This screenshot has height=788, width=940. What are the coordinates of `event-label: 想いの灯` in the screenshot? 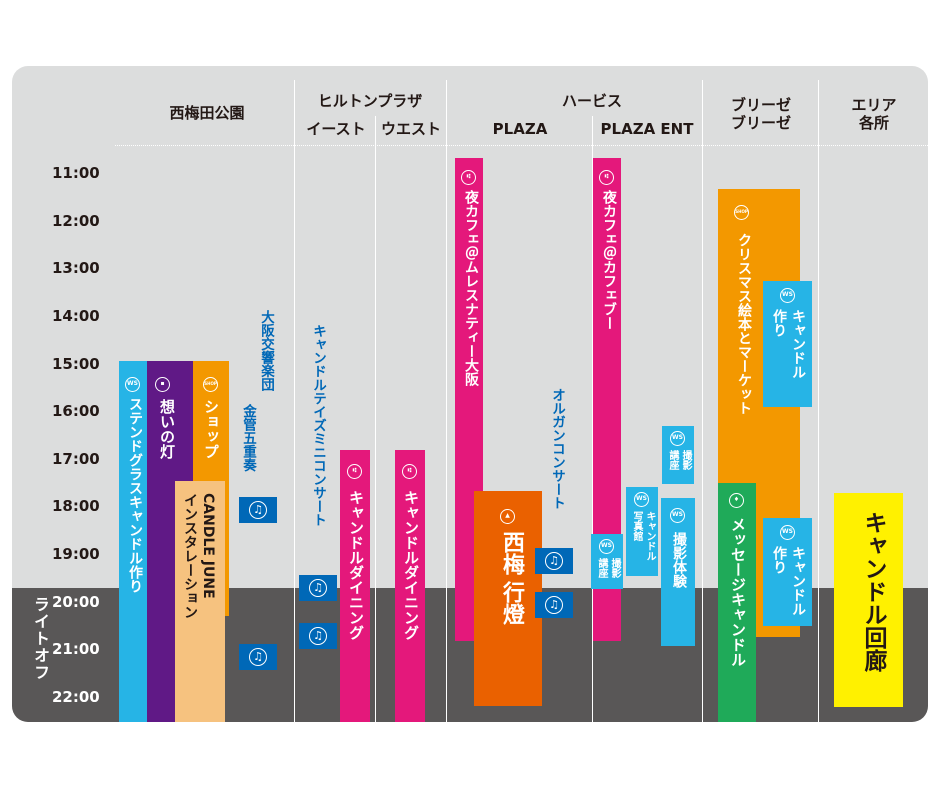 It's located at (167, 429).